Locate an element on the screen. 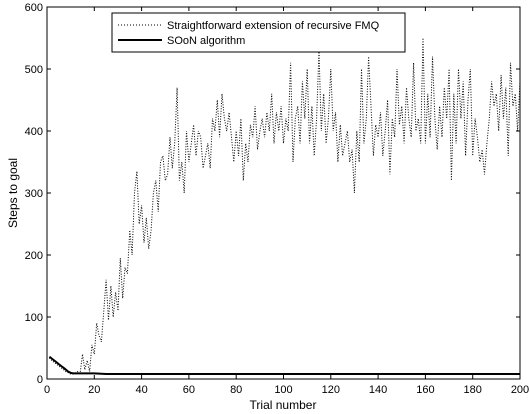 The width and height of the screenshot is (530, 414). x-tick-label: 140 is located at coordinates (378, 390).